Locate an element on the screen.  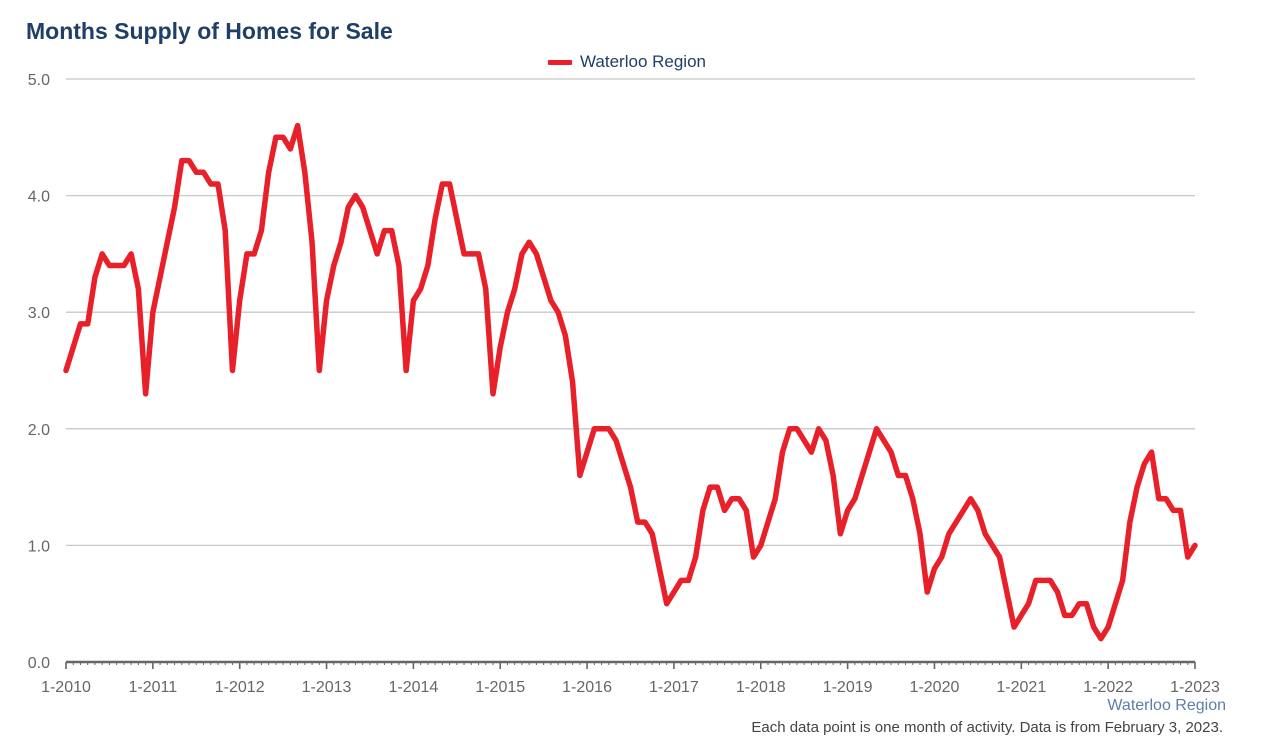
x-tick-label: 1-2018 is located at coordinates (761, 687).